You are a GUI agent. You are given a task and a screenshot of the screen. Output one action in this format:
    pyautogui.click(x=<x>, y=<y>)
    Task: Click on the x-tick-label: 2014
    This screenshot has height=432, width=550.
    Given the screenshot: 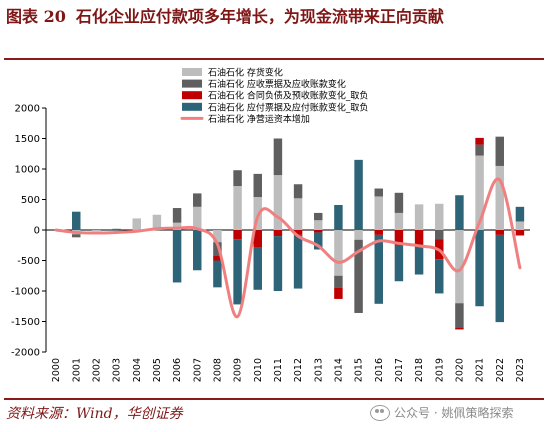 What is the action you would take?
    pyautogui.click(x=338, y=370)
    